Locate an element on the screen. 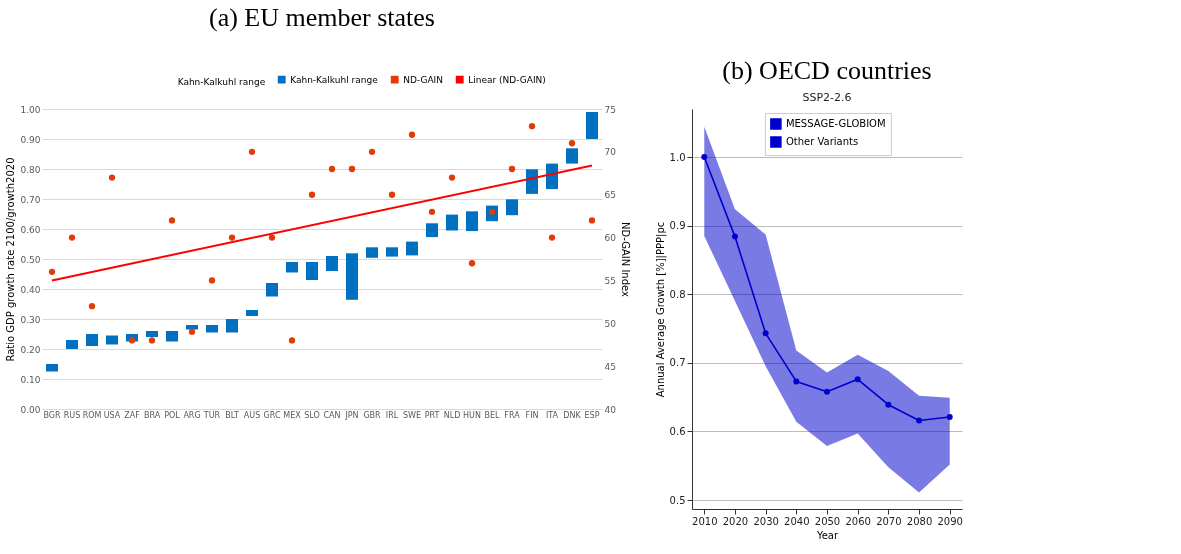 This screenshot has width=1181, height=554. legend-label: Linear (ND-GAIN) is located at coordinates (507, 79).